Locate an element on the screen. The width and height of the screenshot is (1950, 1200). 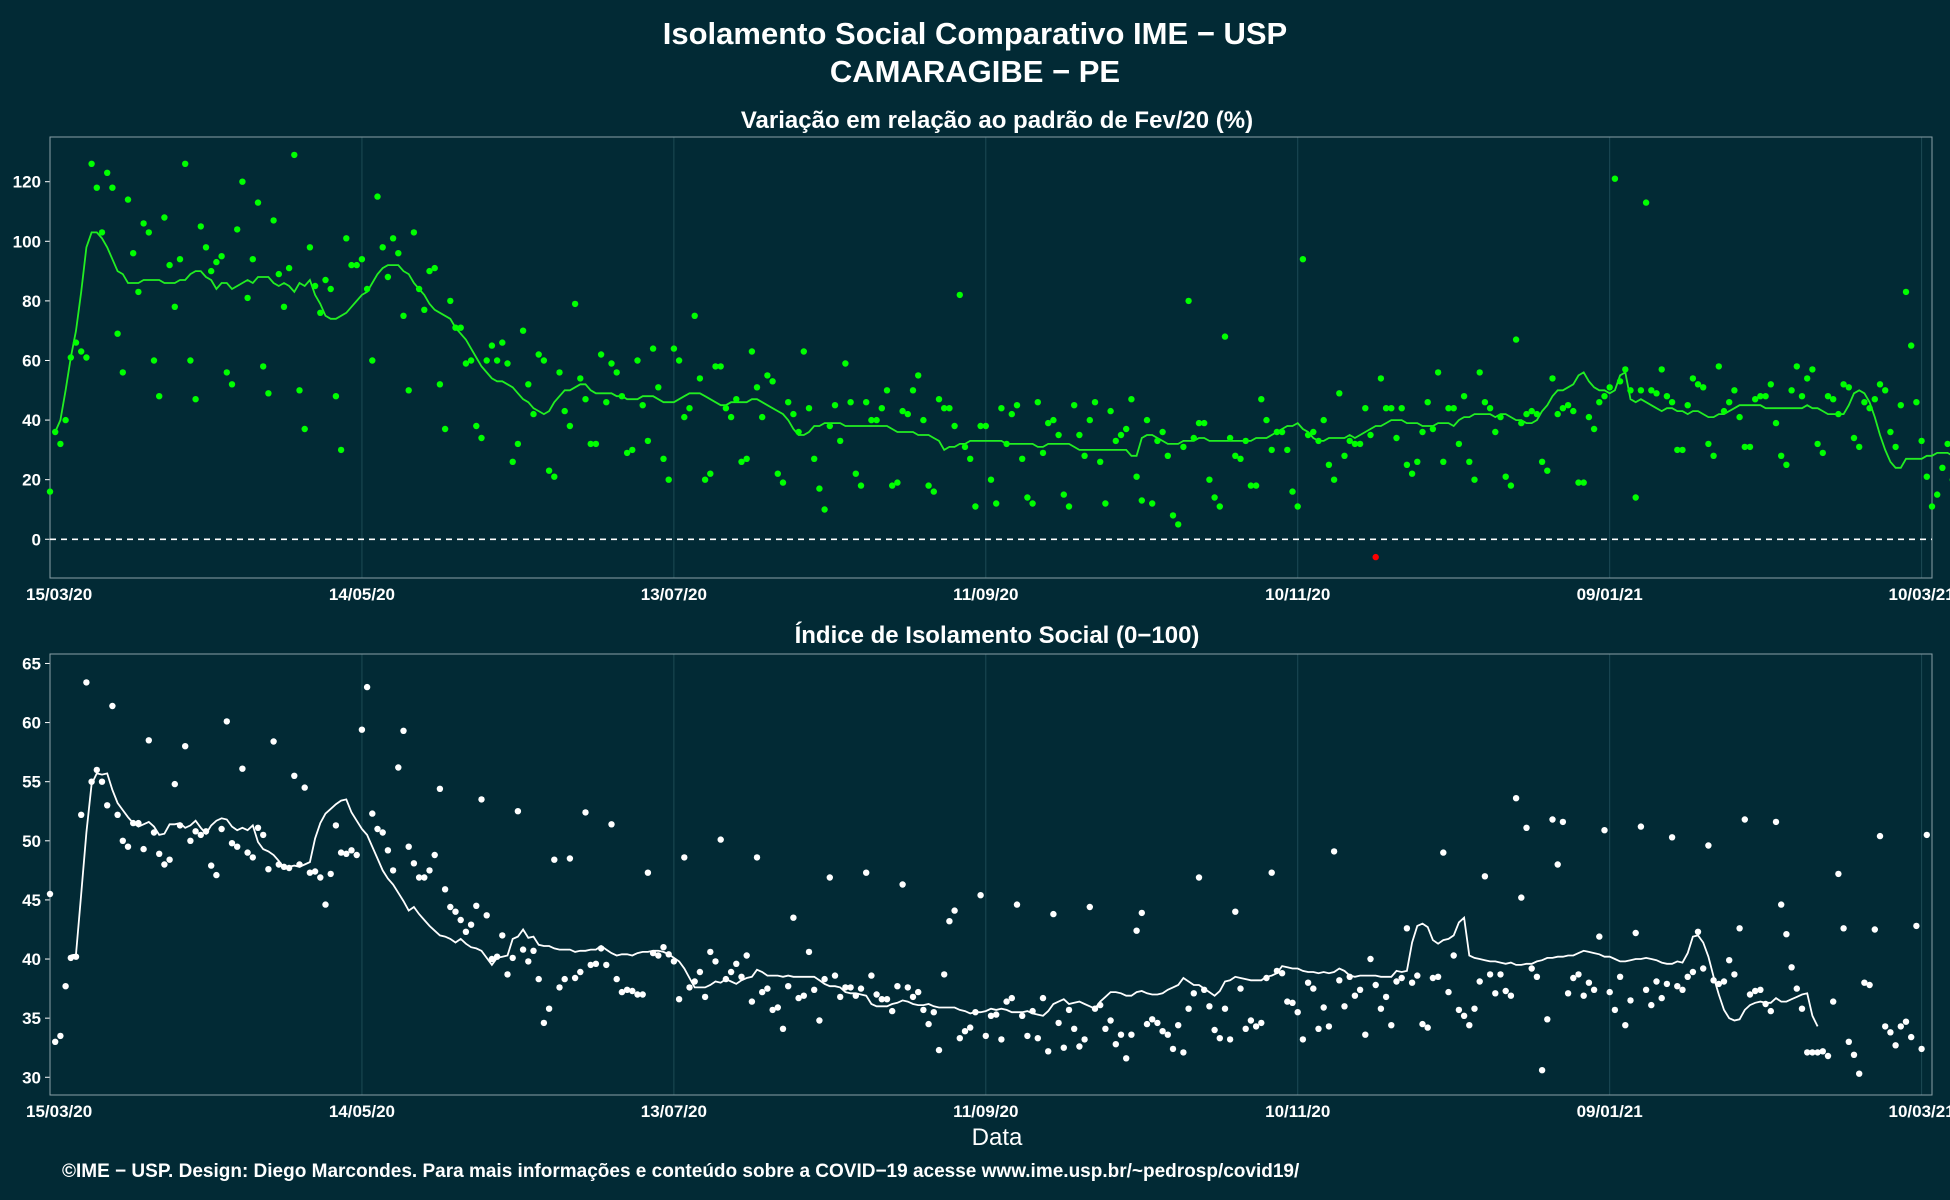
variation-y-tick-label: 80 is located at coordinates (31, 301).